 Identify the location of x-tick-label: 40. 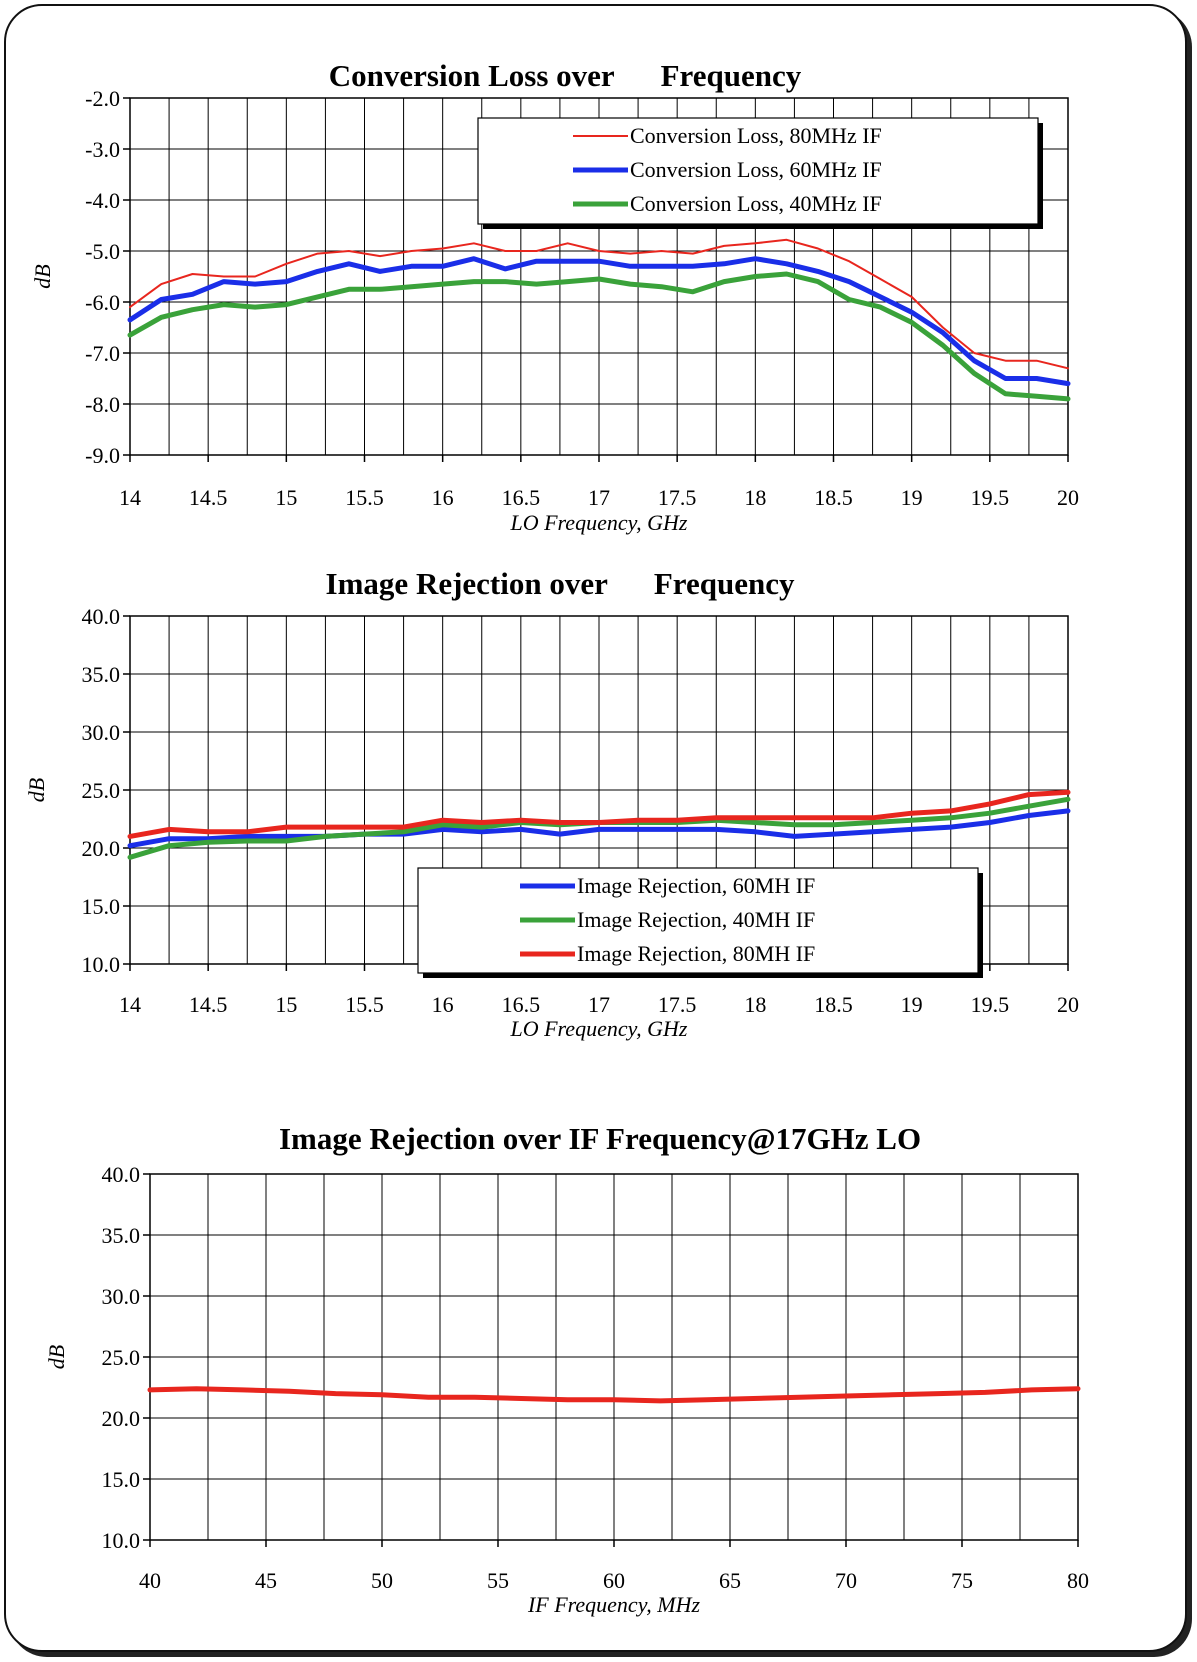
(150, 1580).